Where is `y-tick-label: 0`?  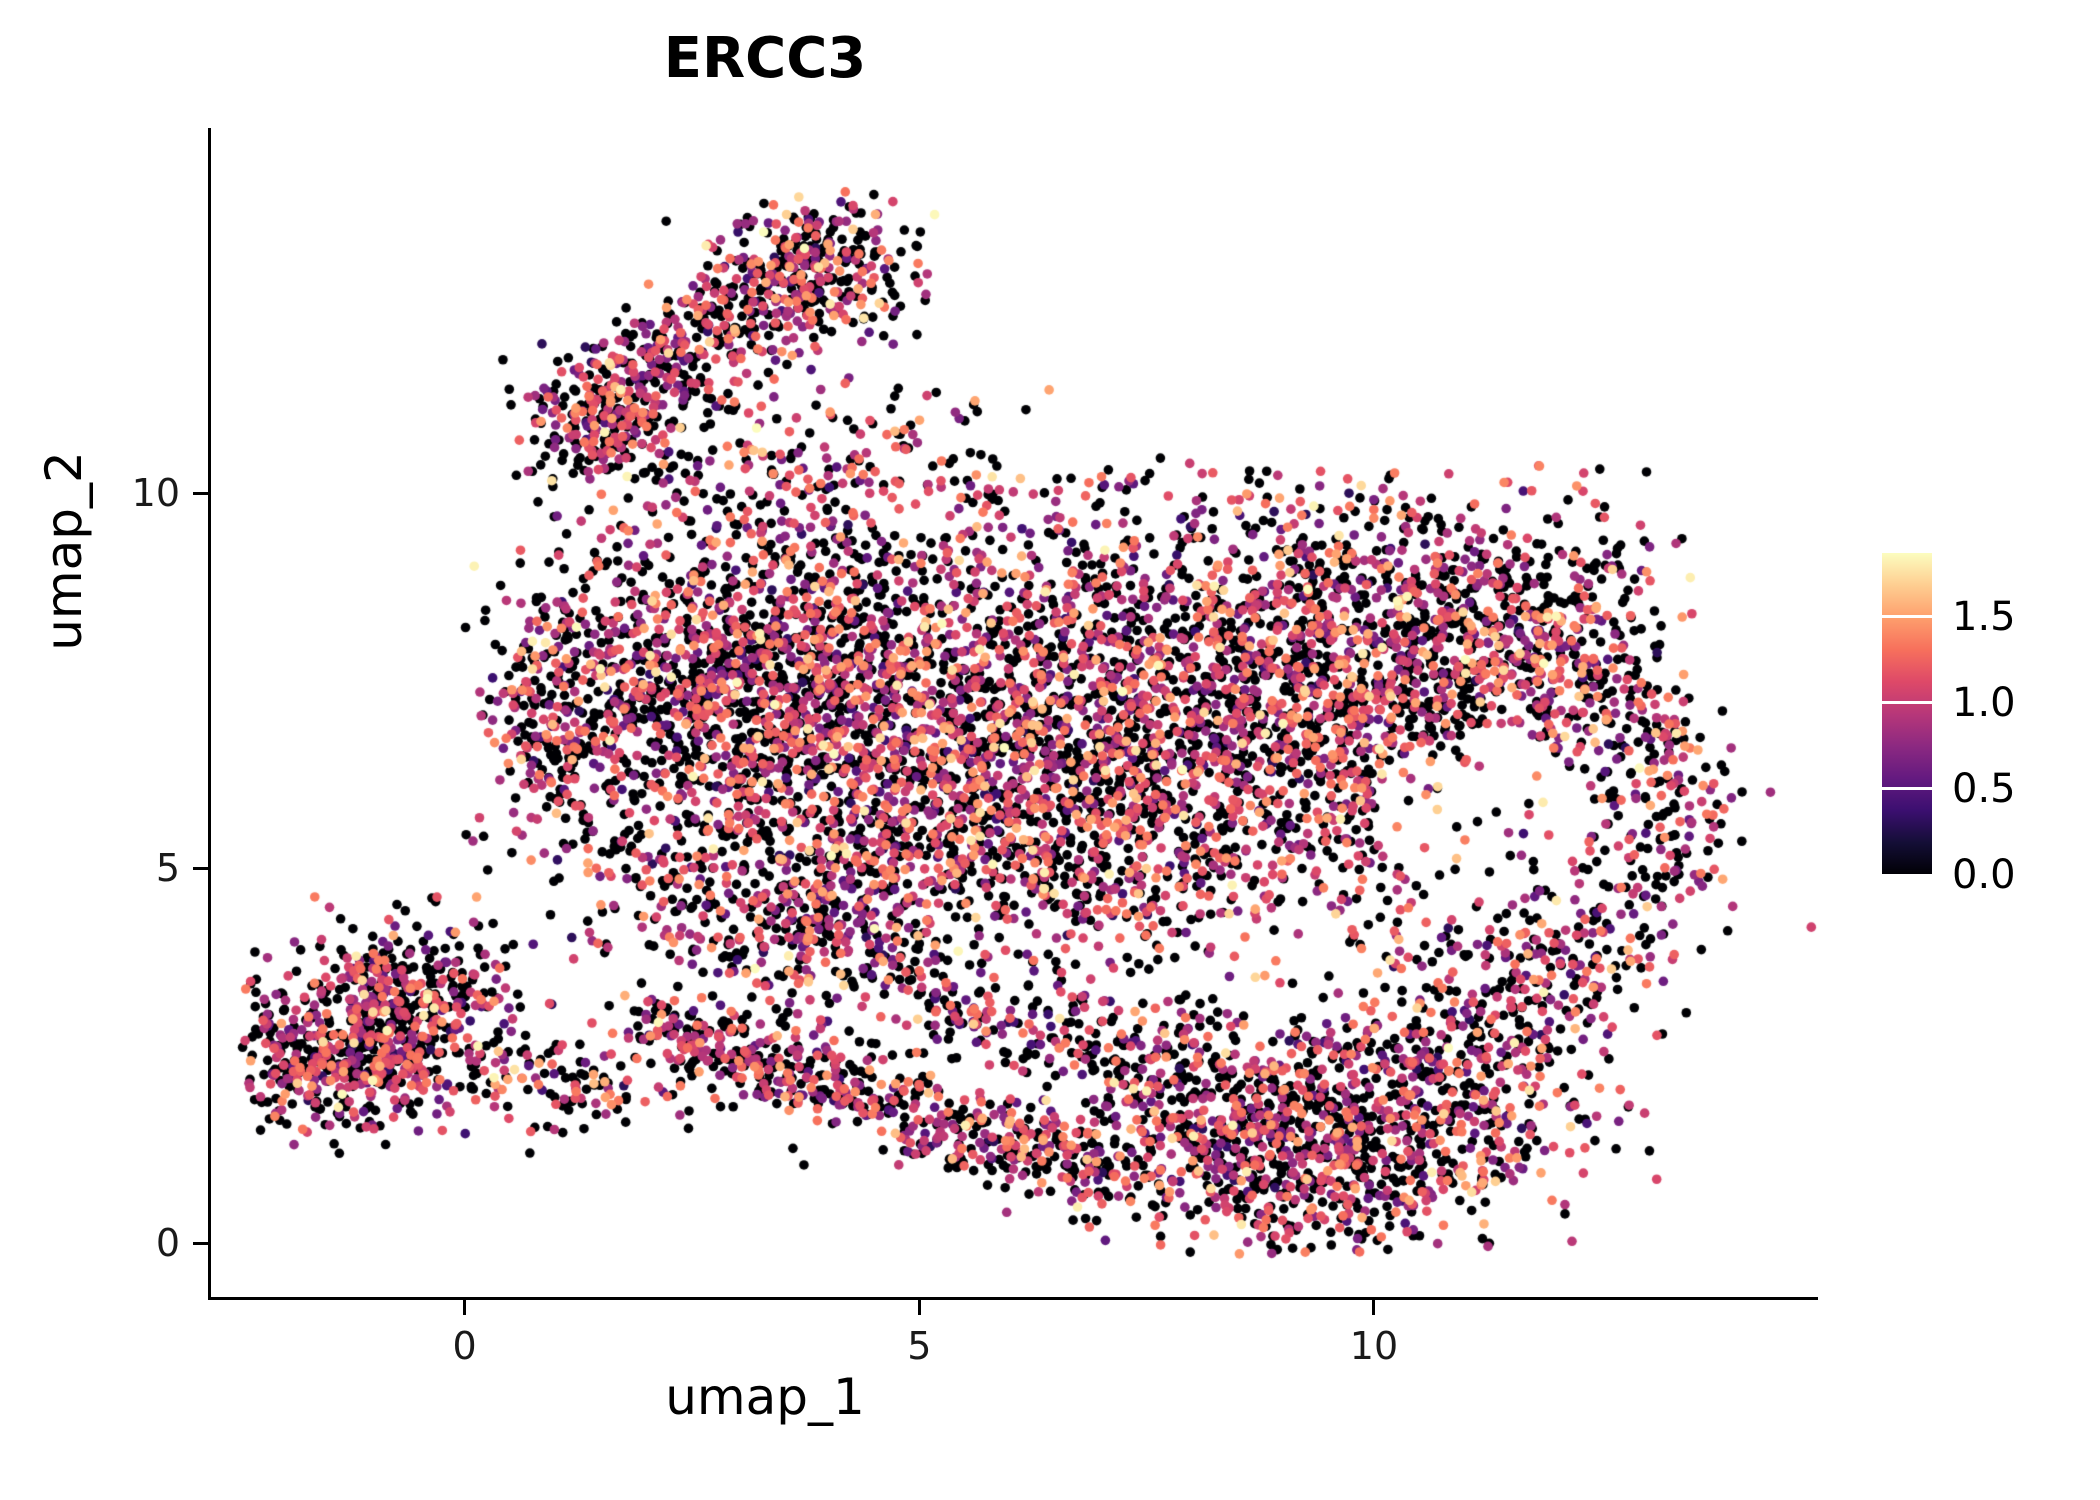
y-tick-label: 0 is located at coordinates (167, 1243).